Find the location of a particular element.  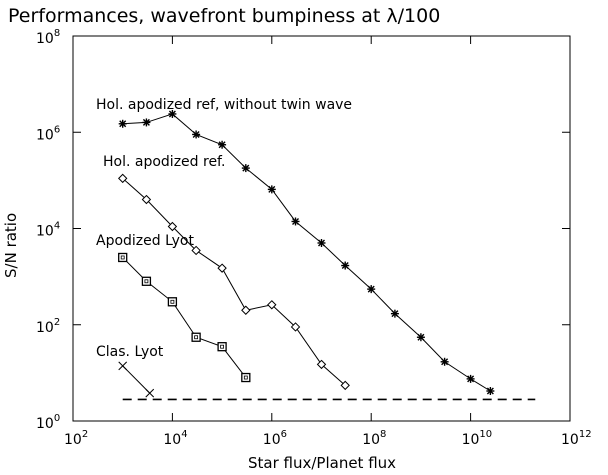

series-annotation: Hol. apodized ref. is located at coordinates (164, 162).